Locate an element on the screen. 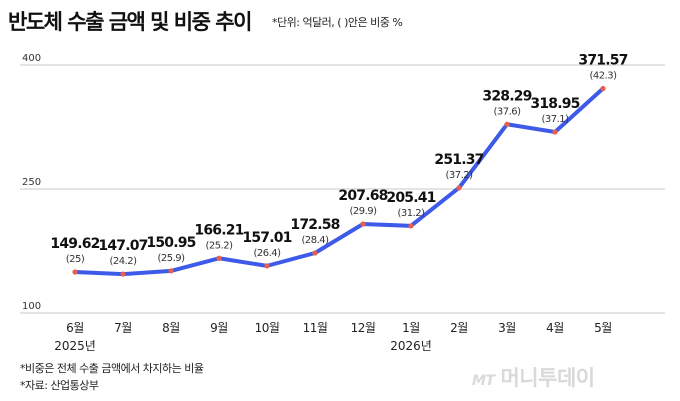 This screenshot has height=401, width=680. share-label: (29.9) is located at coordinates (363, 211).